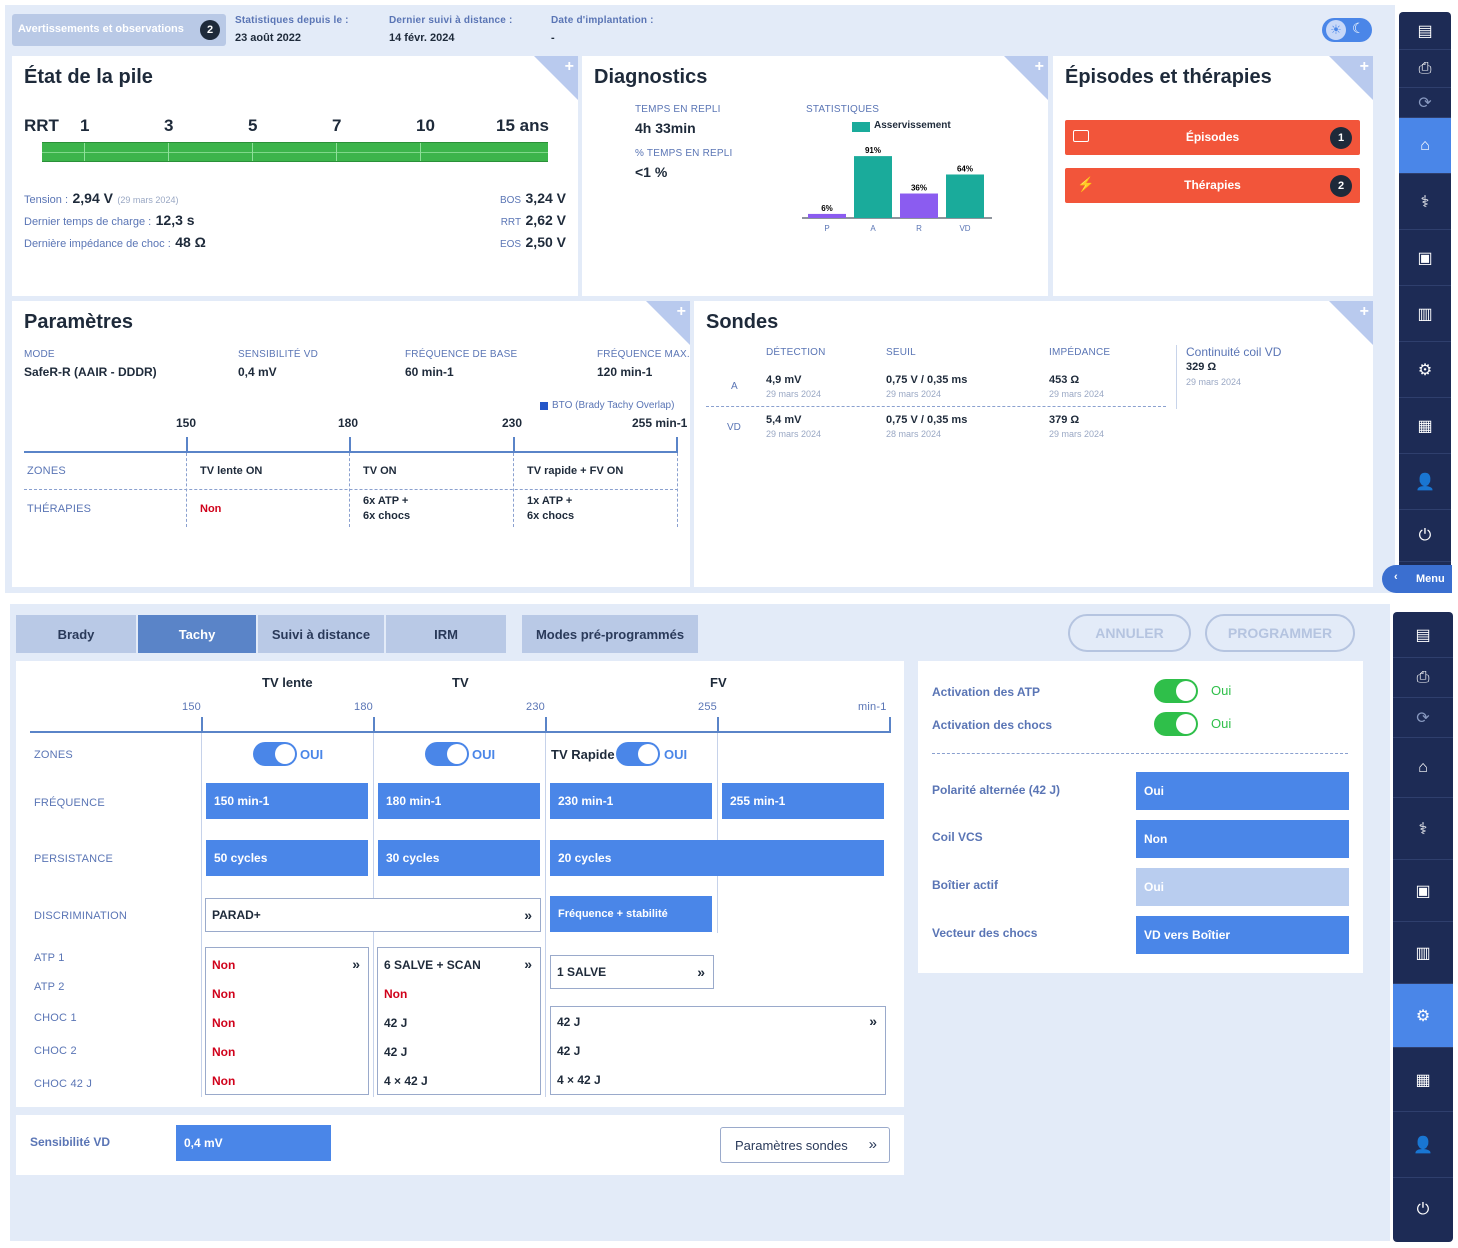 The width and height of the screenshot is (1458, 1248). Describe the element at coordinates (651, 77) in the screenshot. I see `diagnostics-title: Diagnostics` at that location.